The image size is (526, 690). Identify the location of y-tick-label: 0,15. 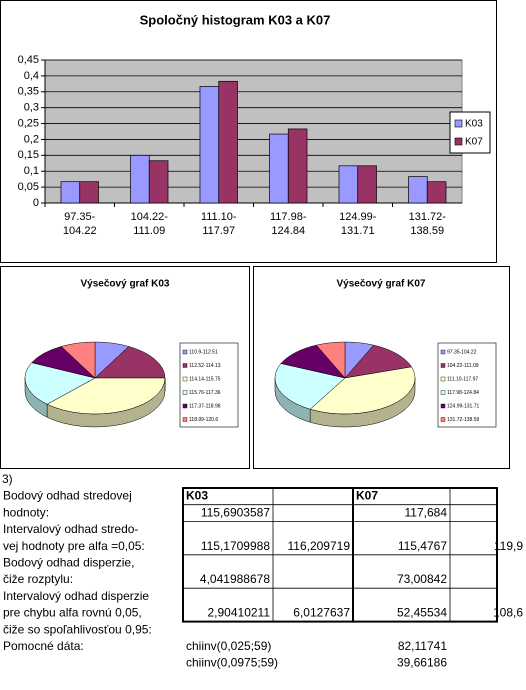
(28, 155).